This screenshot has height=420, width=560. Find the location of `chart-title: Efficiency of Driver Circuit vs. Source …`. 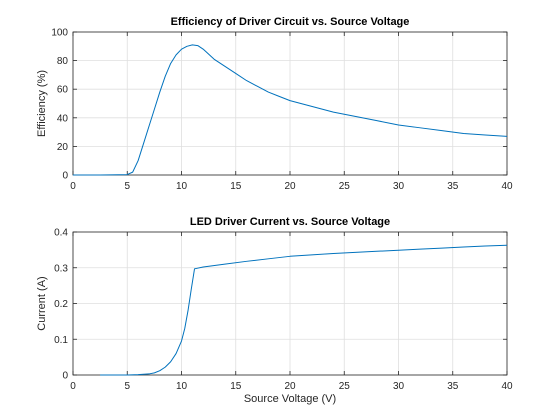

chart-title: Efficiency of Driver Circuit vs. Source … is located at coordinates (290, 22).